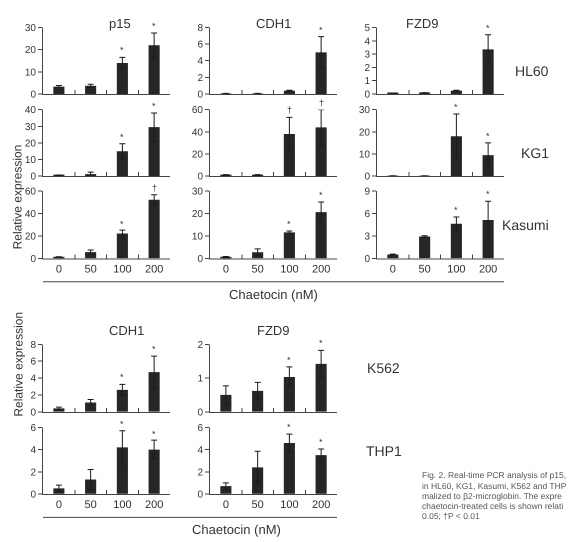 The height and width of the screenshot is (542, 588). I want to click on text: 0.05; †P < 0.01, so click(451, 516).